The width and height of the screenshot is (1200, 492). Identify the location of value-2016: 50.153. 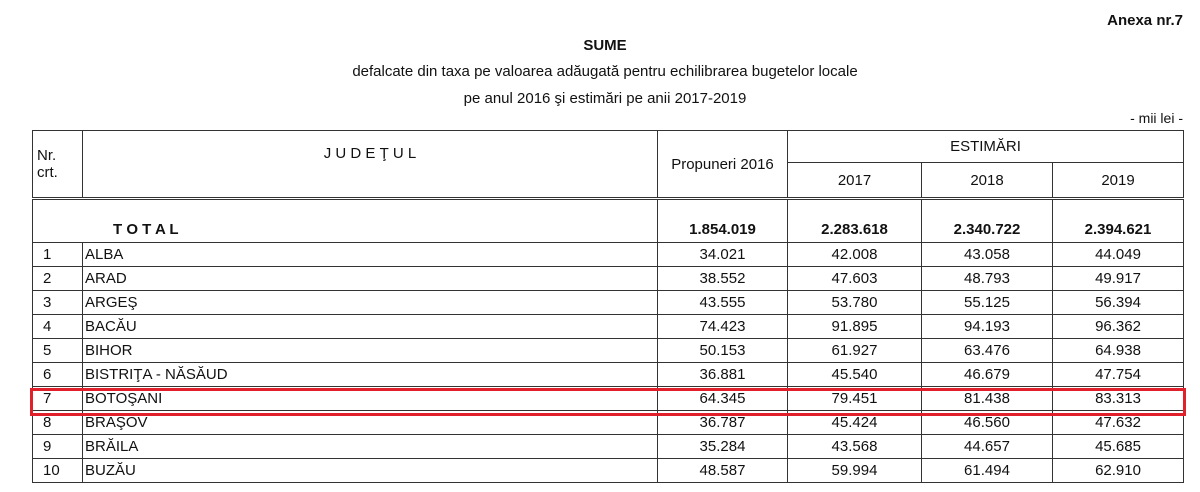
(722, 350).